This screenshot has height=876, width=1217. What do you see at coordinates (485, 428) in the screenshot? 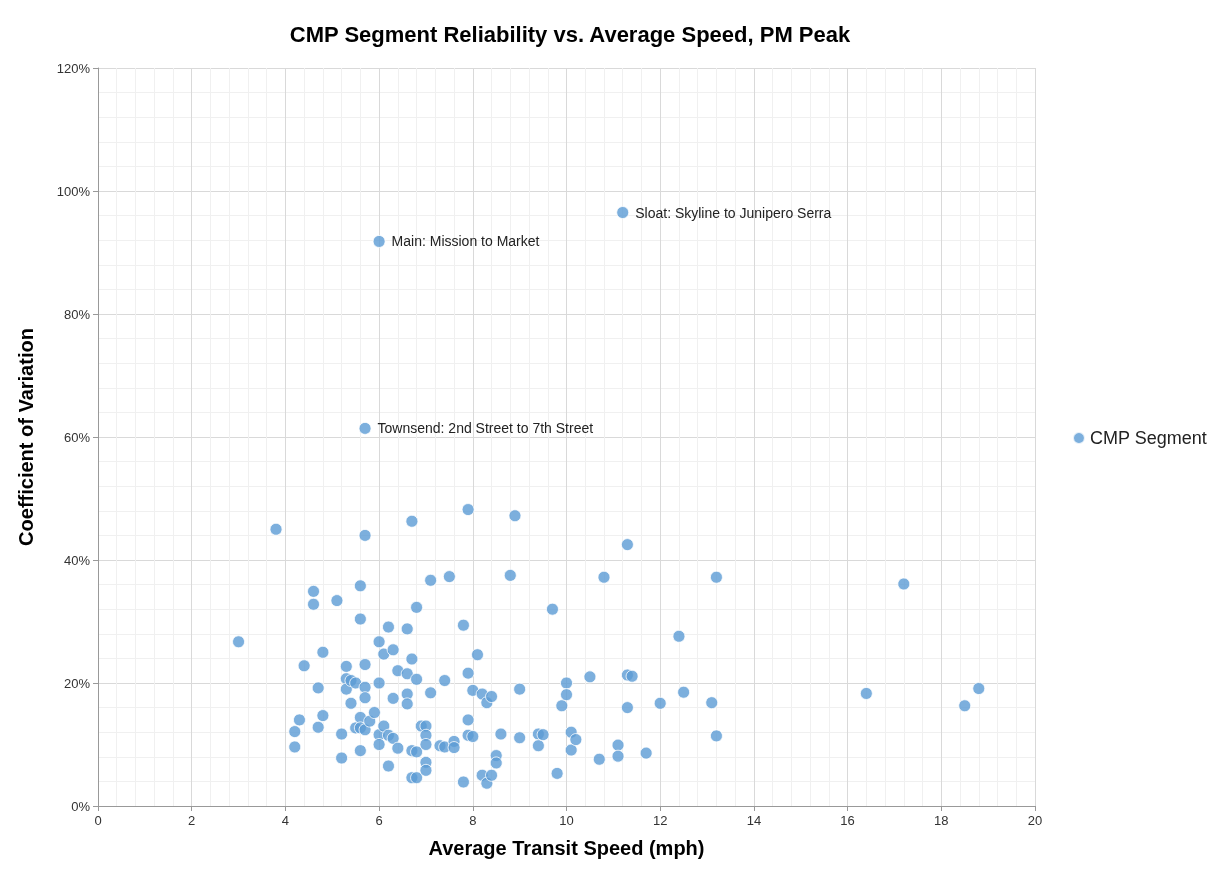
I see `annotation: Townsend: 2nd Street to 7th Street` at bounding box center [485, 428].